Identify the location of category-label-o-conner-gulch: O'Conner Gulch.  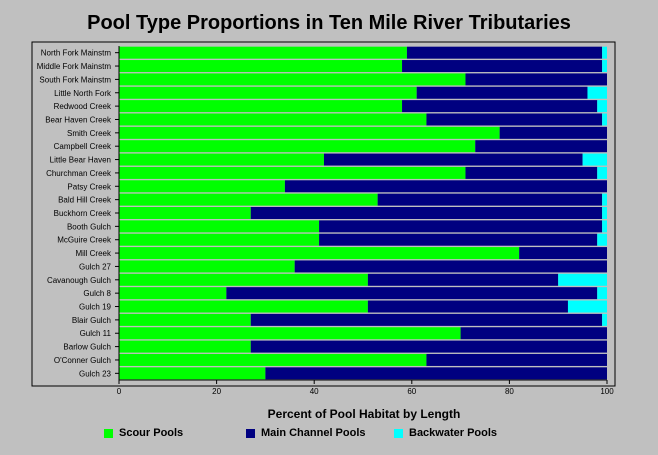
(82, 360).